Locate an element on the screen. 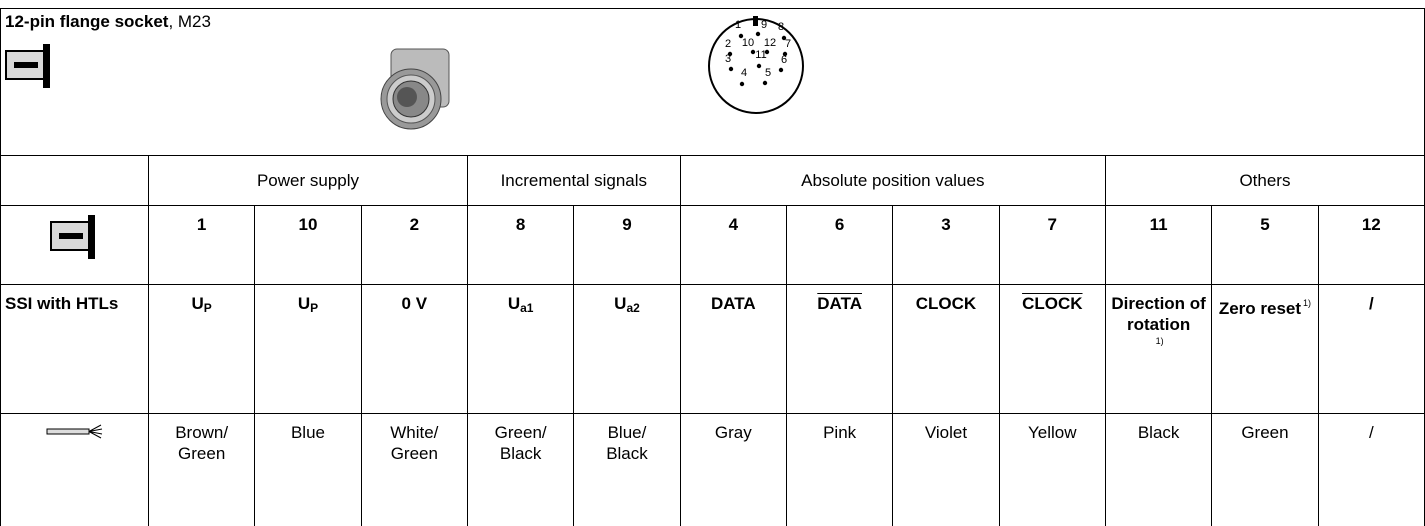  pin-cell: 9 is located at coordinates (627, 245).